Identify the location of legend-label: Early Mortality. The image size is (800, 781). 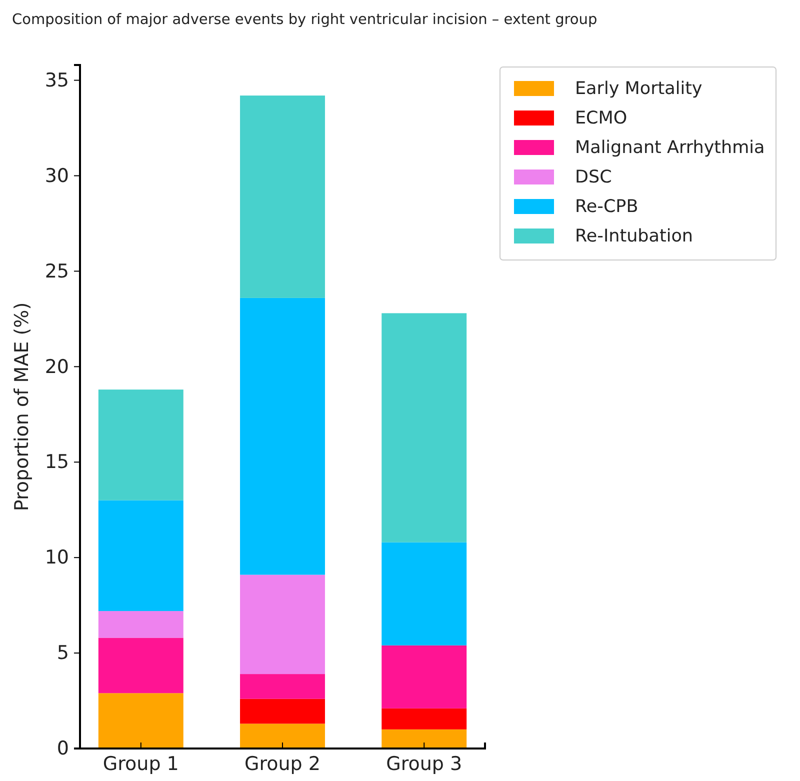
(638, 89).